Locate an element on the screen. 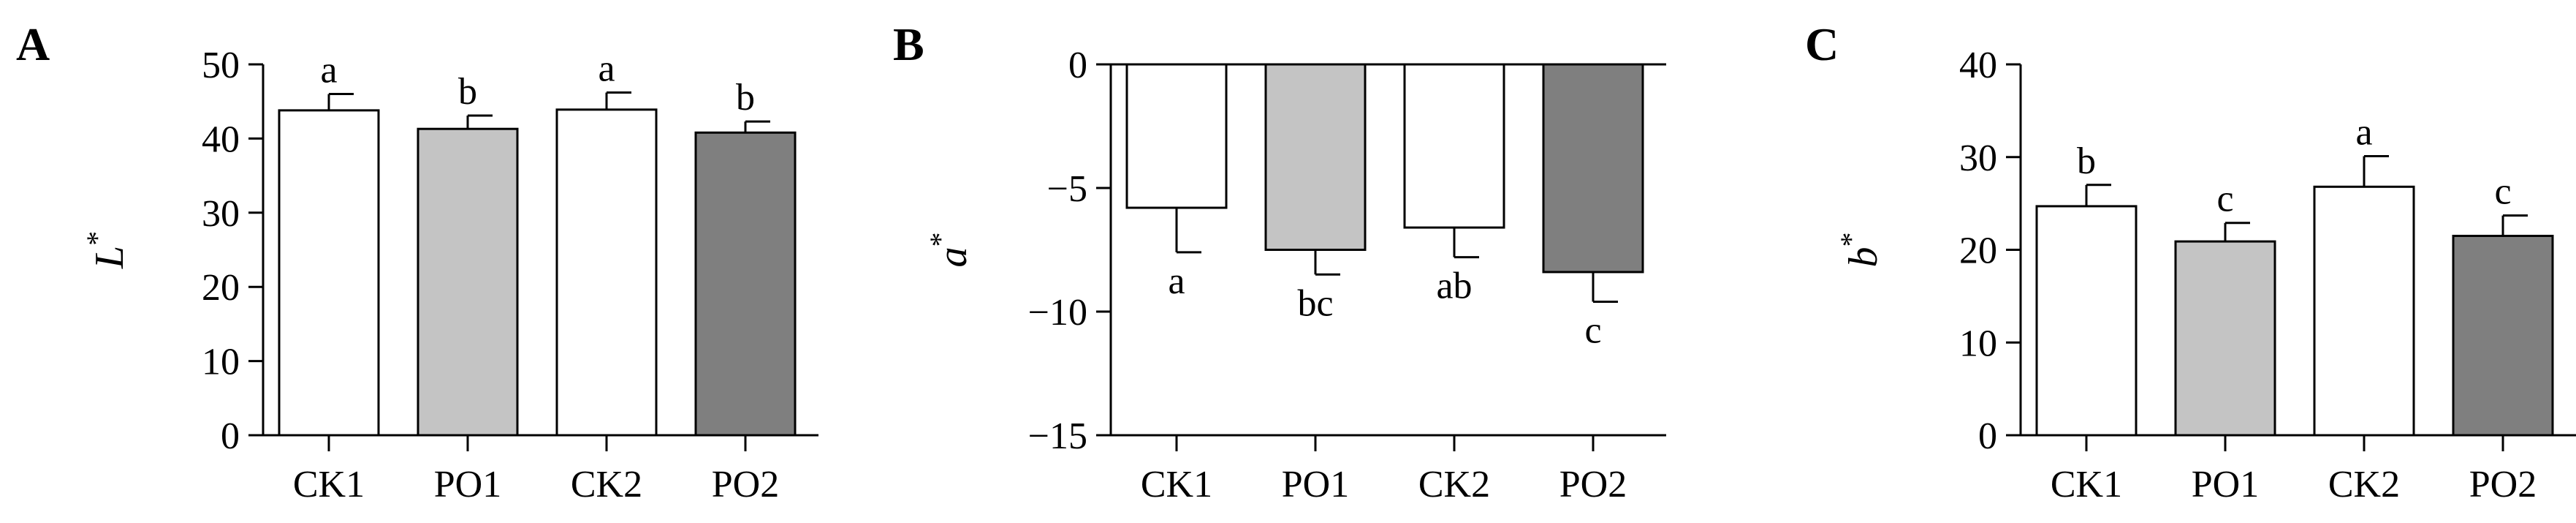 The height and width of the screenshot is (523, 2576). y-axis-label-main: a is located at coordinates (953, 257).